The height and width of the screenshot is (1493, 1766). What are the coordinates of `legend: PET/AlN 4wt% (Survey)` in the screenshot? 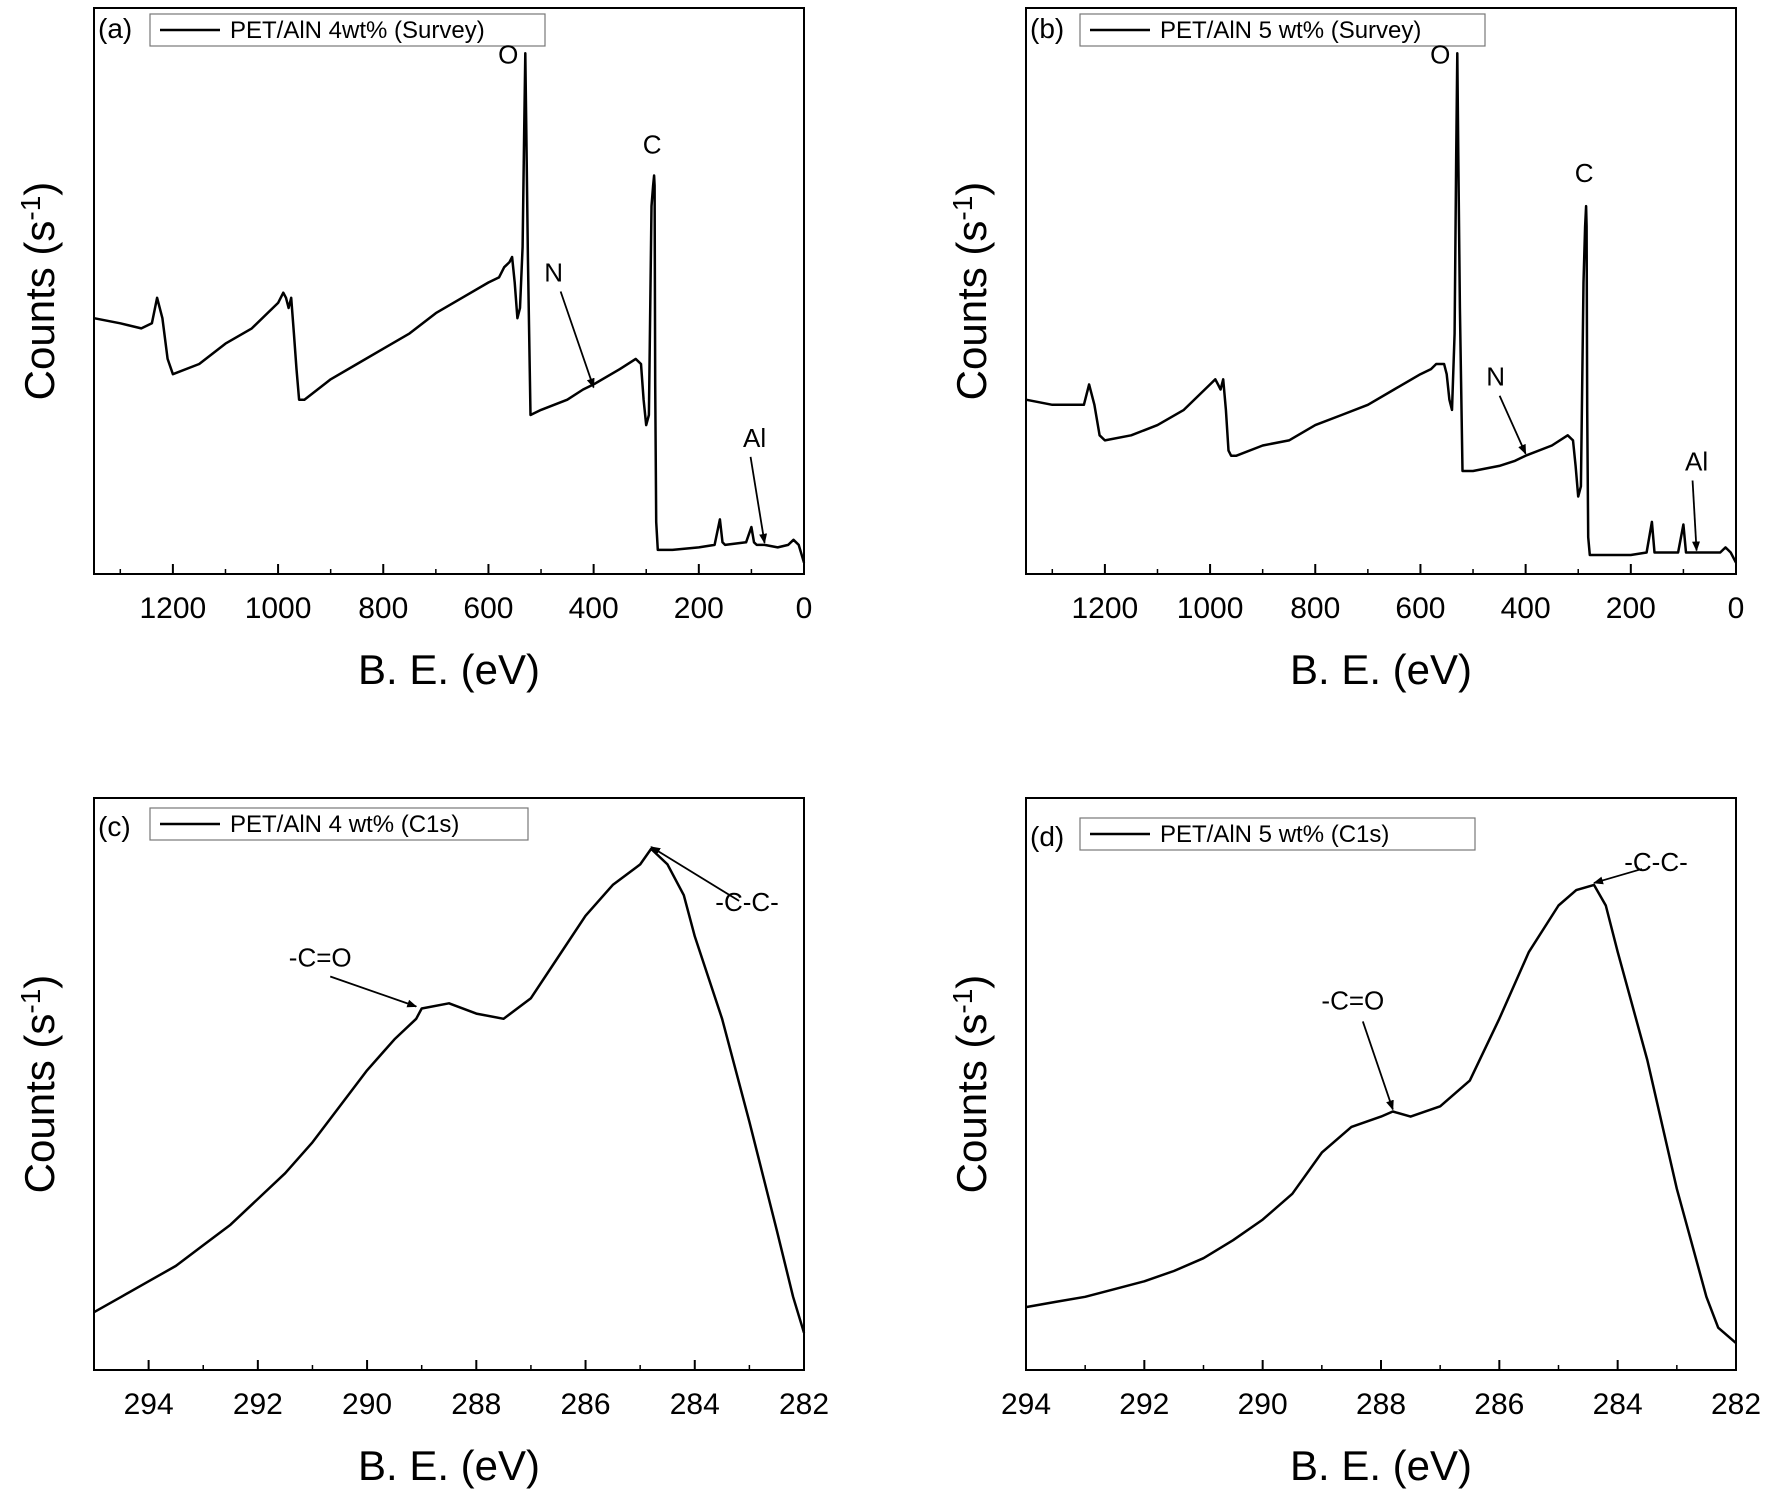 It's located at (347, 30).